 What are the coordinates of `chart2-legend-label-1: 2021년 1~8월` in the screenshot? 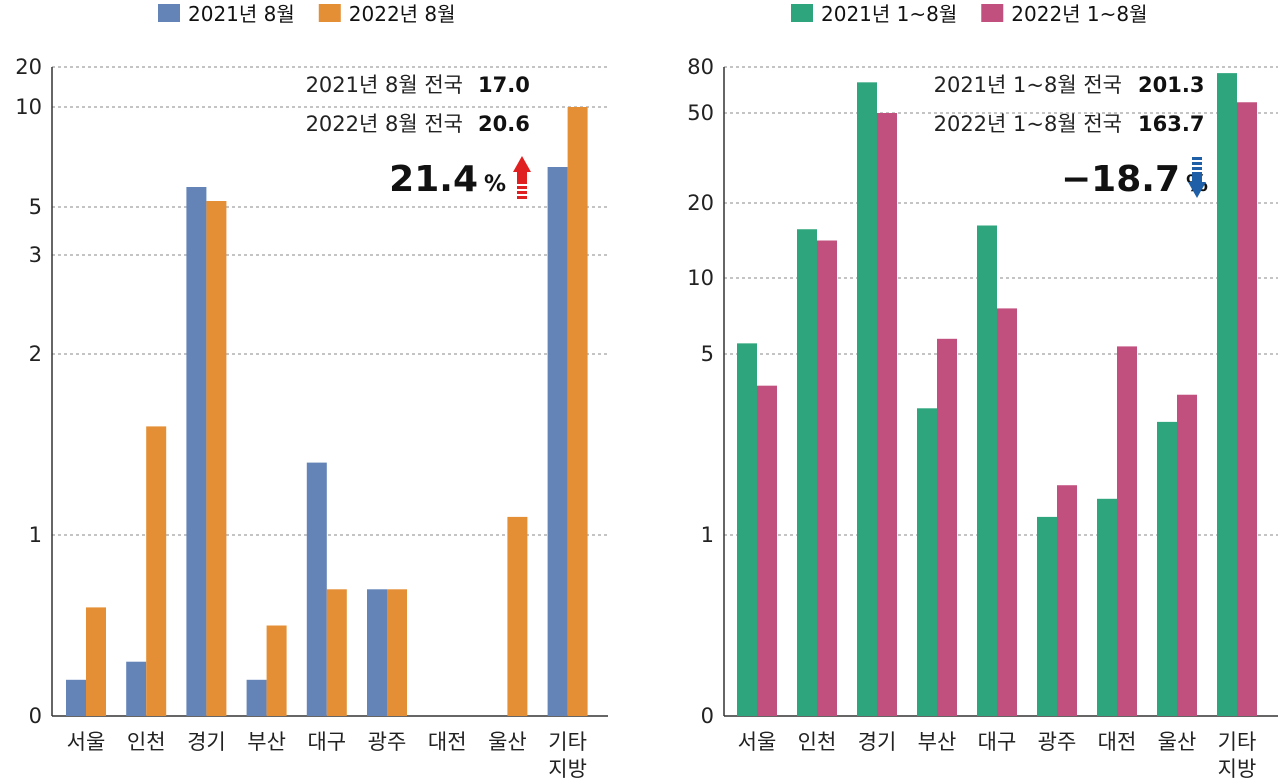 It's located at (889, 14).